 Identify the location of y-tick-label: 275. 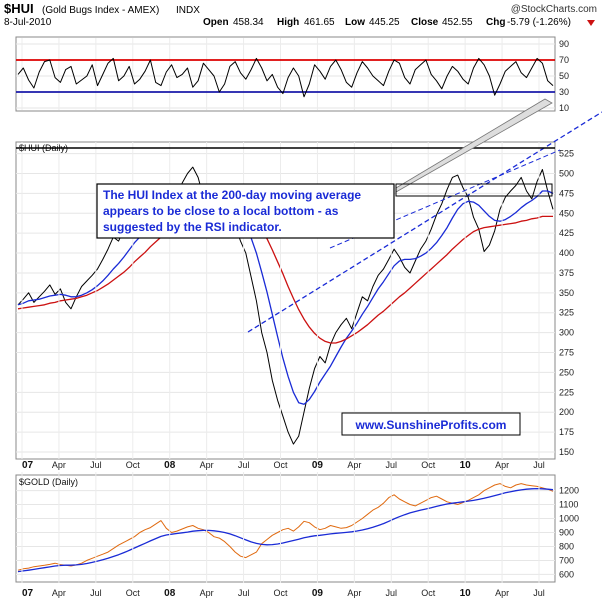
(566, 353).